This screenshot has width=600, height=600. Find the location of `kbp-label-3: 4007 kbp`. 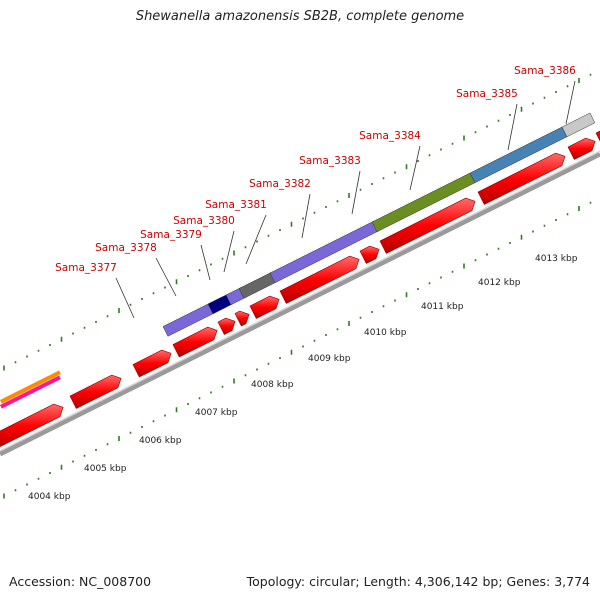

kbp-label-3: 4007 kbp is located at coordinates (216, 413).